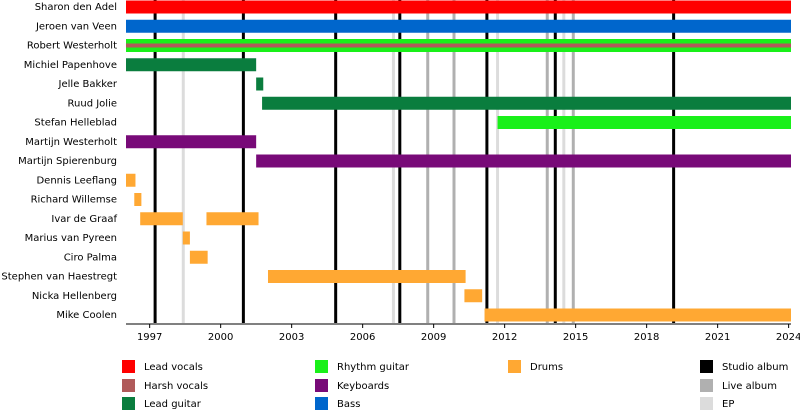 The width and height of the screenshot is (800, 420). What do you see at coordinates (84, 219) in the screenshot?
I see `member-name: Ivar de Graaf` at bounding box center [84, 219].